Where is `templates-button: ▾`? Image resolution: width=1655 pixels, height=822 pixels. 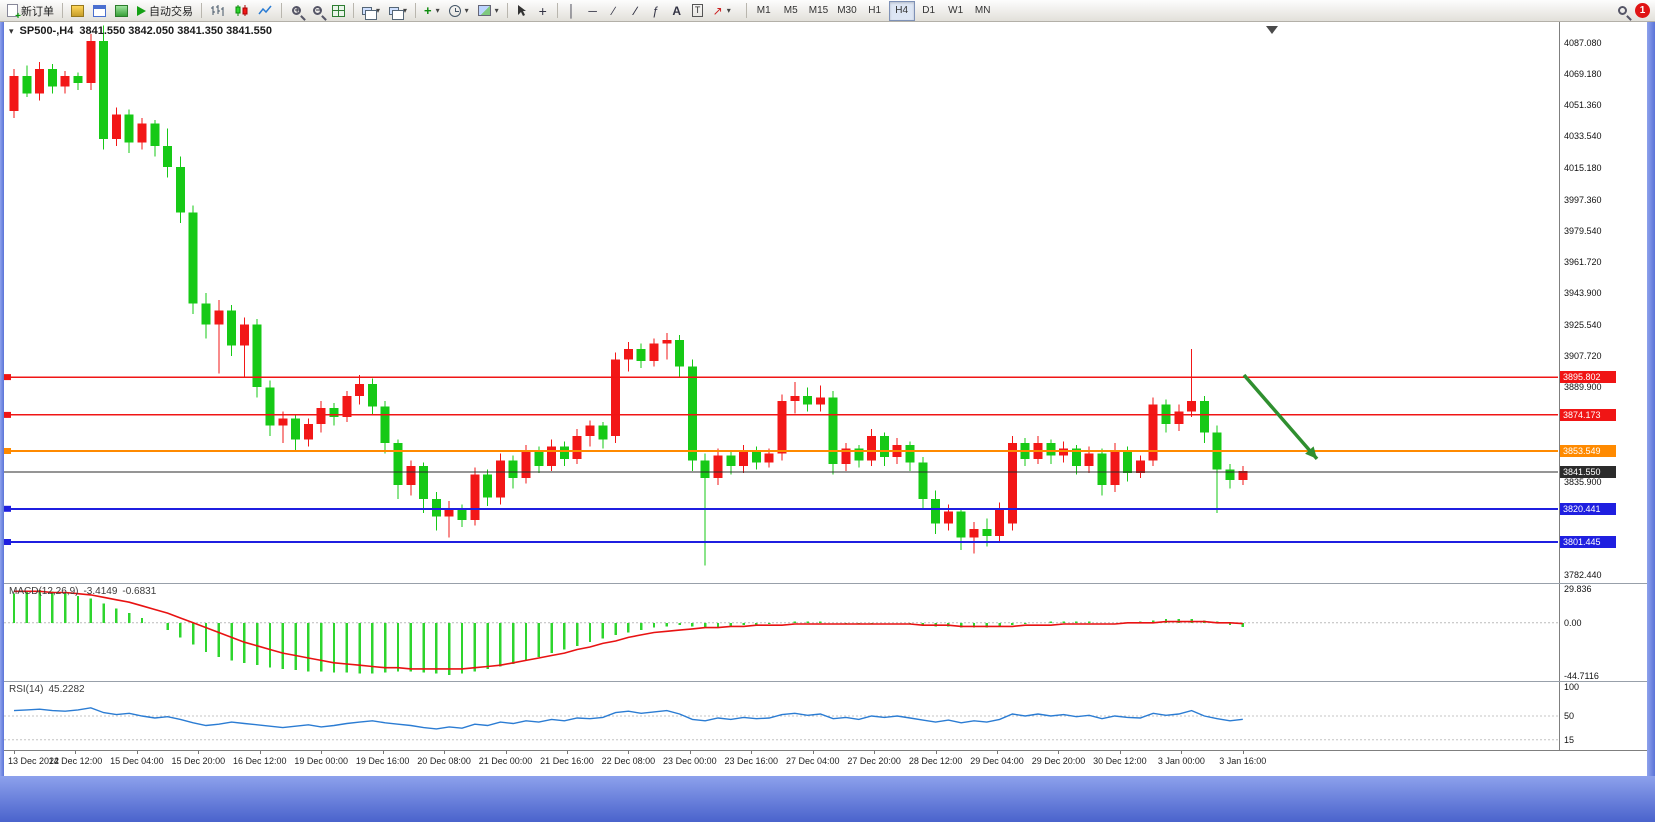 templates-button: ▾ is located at coordinates (488, 11).